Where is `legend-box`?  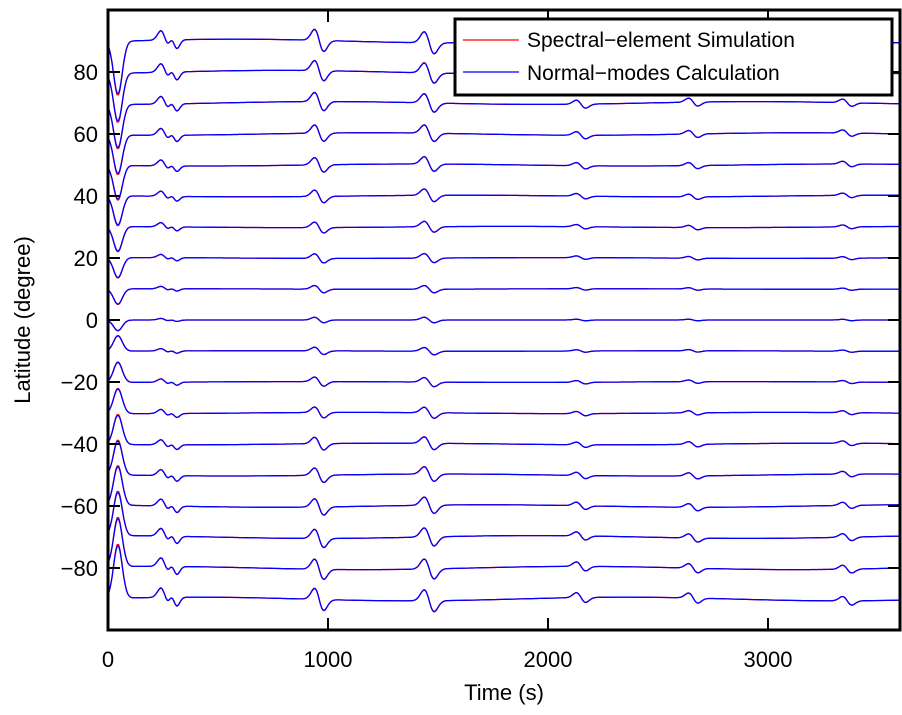 legend-box is located at coordinates (673, 57).